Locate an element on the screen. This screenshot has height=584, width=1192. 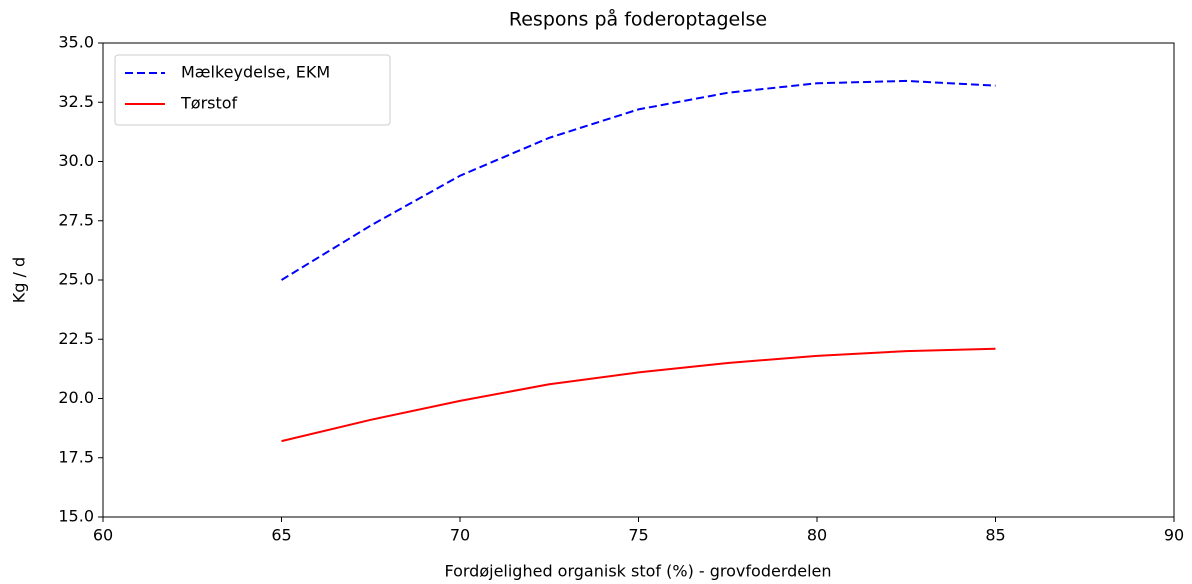
y-tick-label: 27.5 is located at coordinates (76, 219).